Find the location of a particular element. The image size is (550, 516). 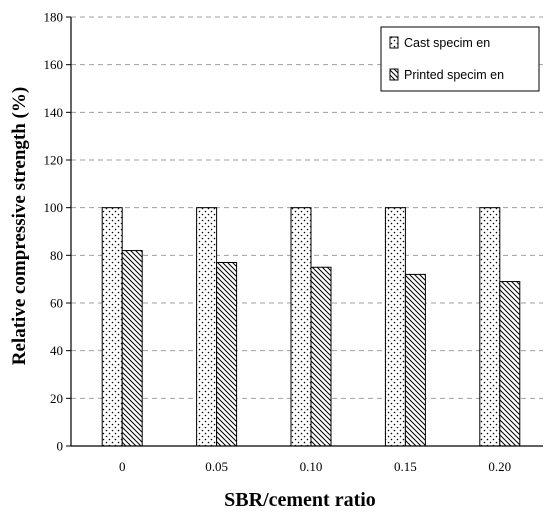

y-tick-label: 60 is located at coordinates (56, 303).